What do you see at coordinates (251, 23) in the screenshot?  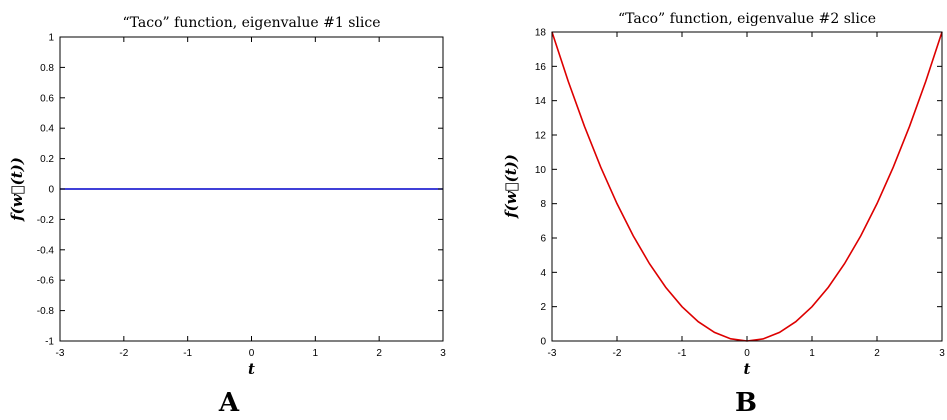 I see `chart-title: “Taco” function, eigenvalue #1 slice` at bounding box center [251, 23].